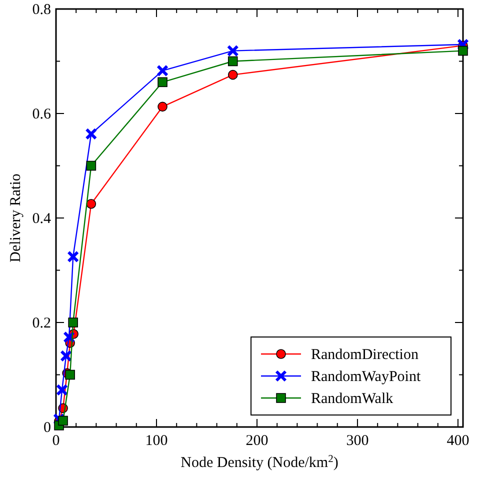 This screenshot has width=477, height=477. I want to click on y-tick-label: 0.2, so click(41, 324).